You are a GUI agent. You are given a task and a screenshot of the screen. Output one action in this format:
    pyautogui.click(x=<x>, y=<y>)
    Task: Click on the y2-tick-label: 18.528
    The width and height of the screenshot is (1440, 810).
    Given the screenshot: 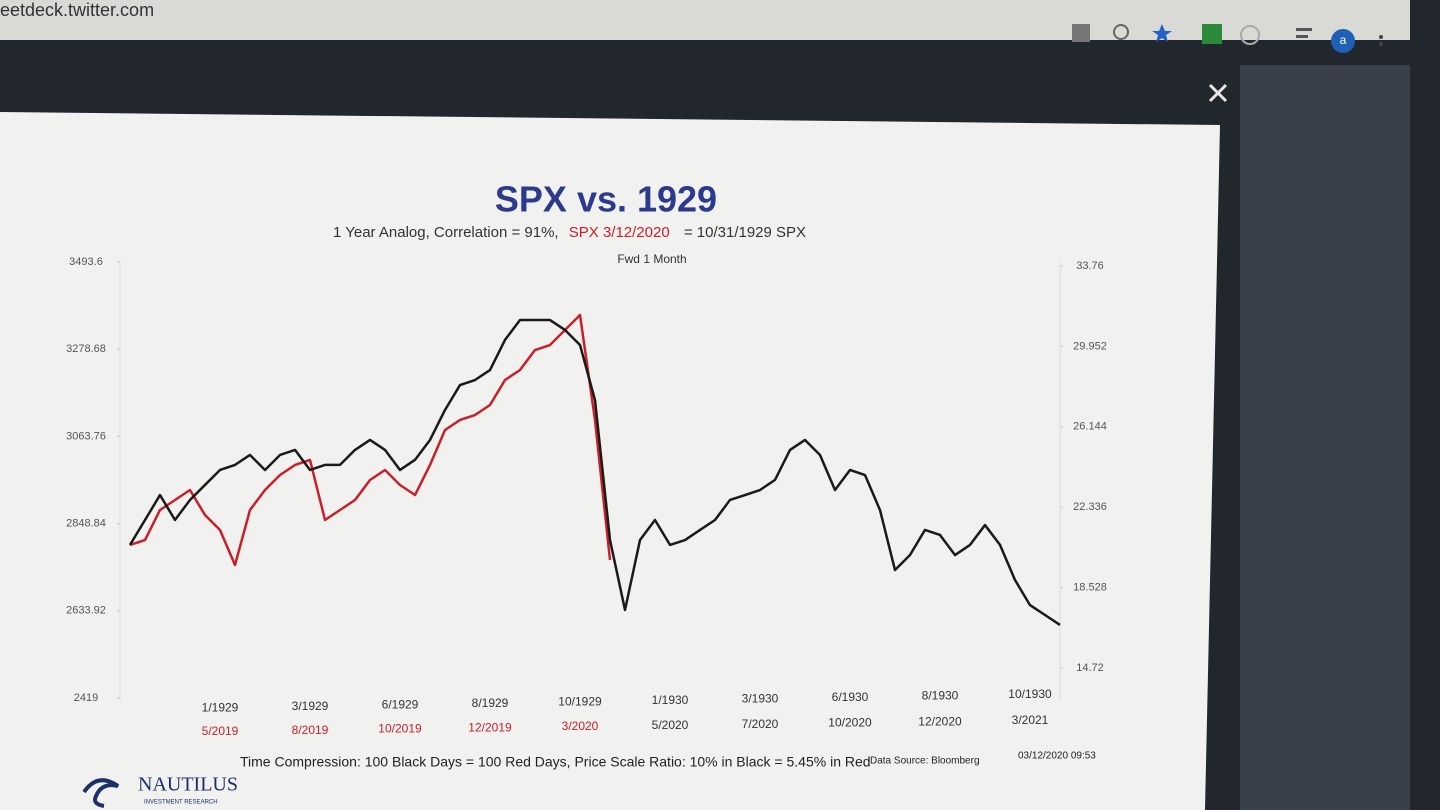 What is the action you would take?
    pyautogui.click(x=1090, y=588)
    